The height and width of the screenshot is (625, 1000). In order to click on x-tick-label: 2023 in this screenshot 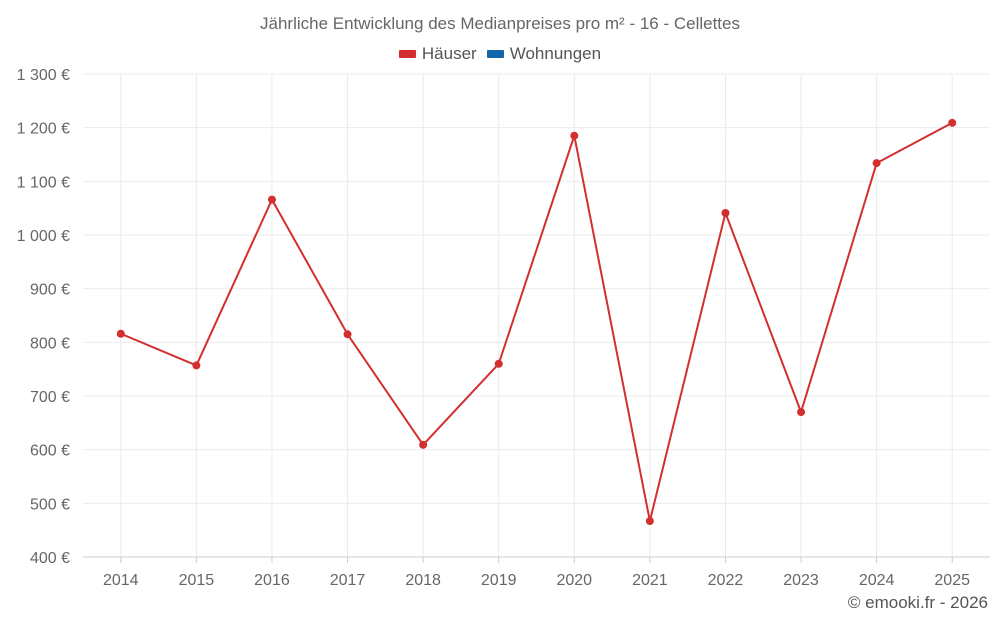, I will do `click(801, 580)`.